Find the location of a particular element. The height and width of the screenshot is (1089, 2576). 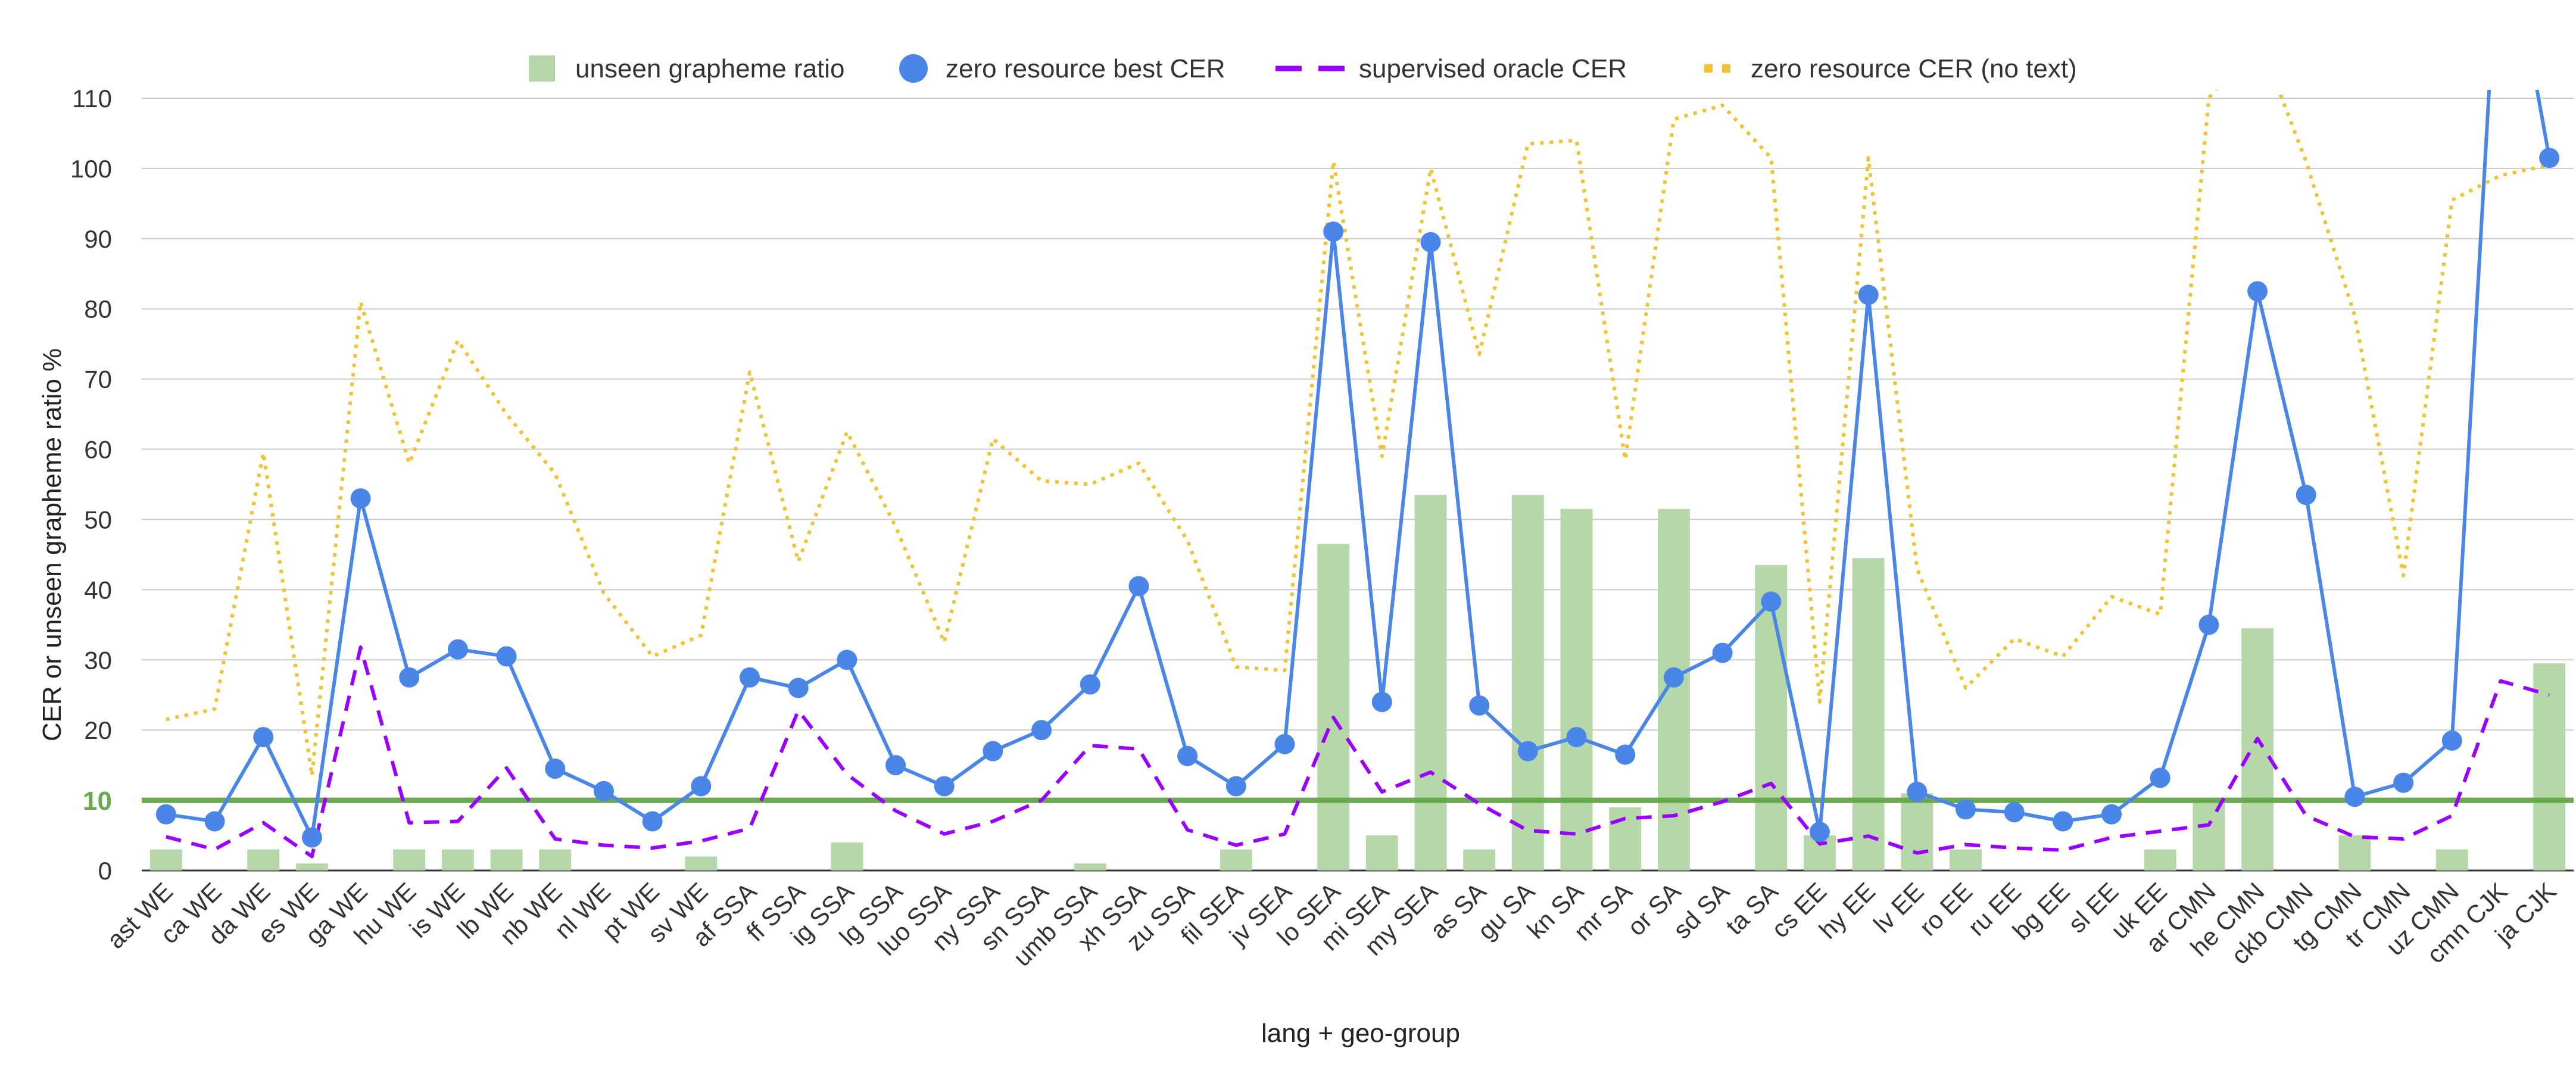

bar-as-SA is located at coordinates (1479, 860).